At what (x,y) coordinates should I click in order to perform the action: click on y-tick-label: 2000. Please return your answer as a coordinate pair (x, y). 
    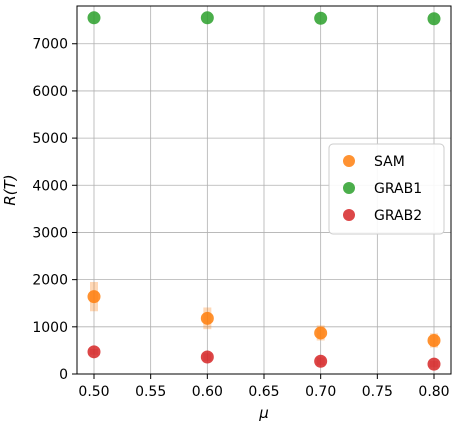
    Looking at the image, I should click on (50, 281).